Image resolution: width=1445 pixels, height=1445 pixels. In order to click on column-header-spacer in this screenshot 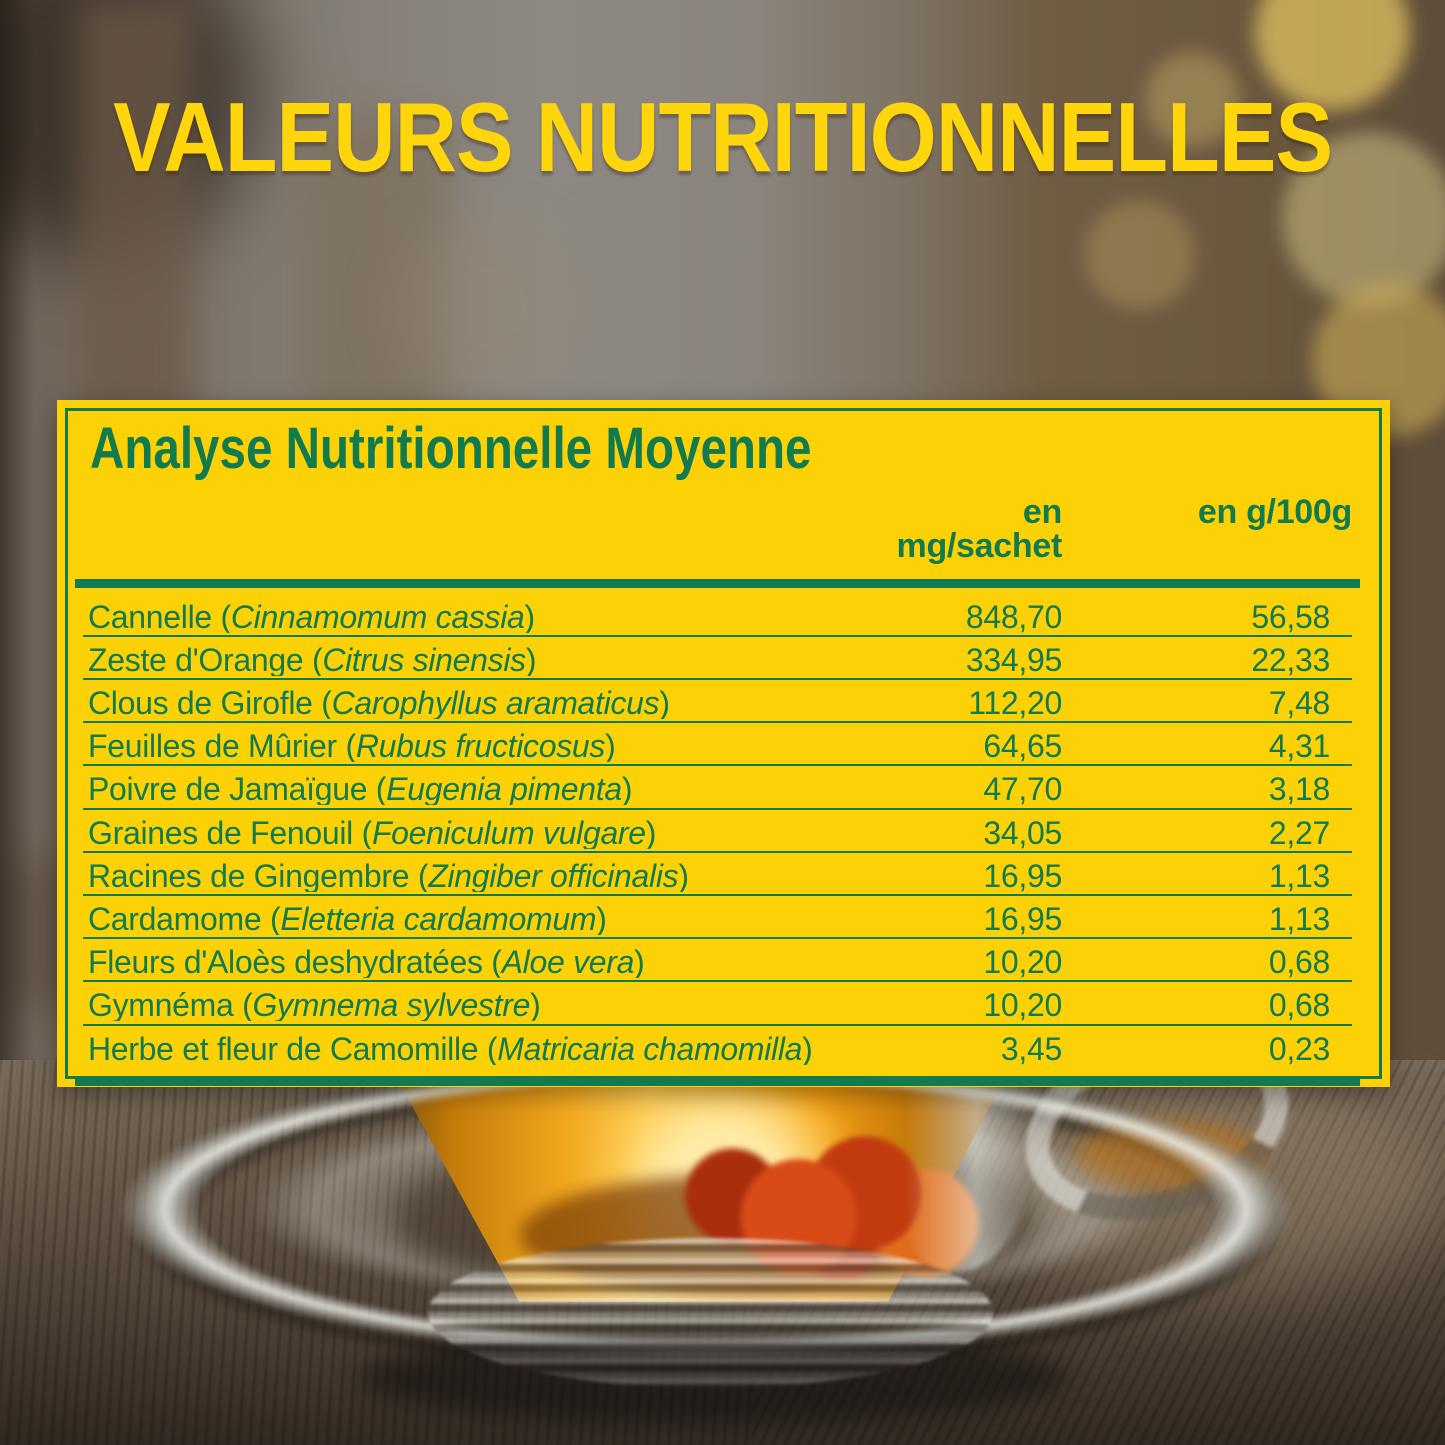, I will do `click(477, 529)`.